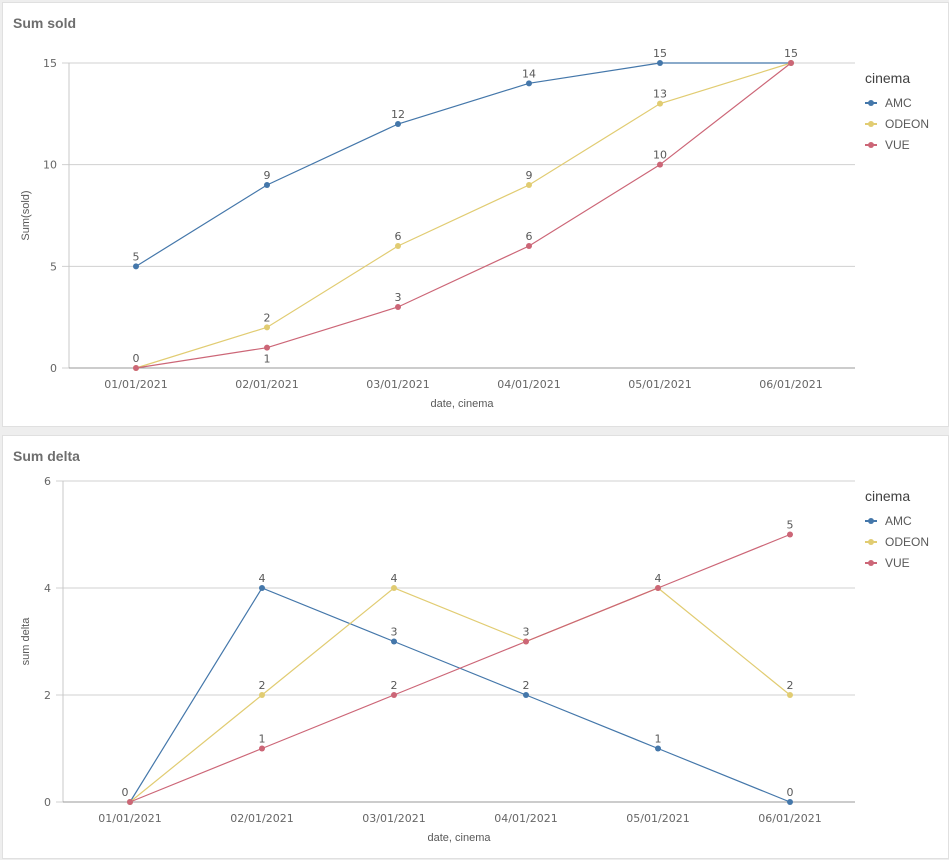 Image resolution: width=949 pixels, height=860 pixels. Describe the element at coordinates (50, 63) in the screenshot. I see `y-tick-label: 15` at that location.